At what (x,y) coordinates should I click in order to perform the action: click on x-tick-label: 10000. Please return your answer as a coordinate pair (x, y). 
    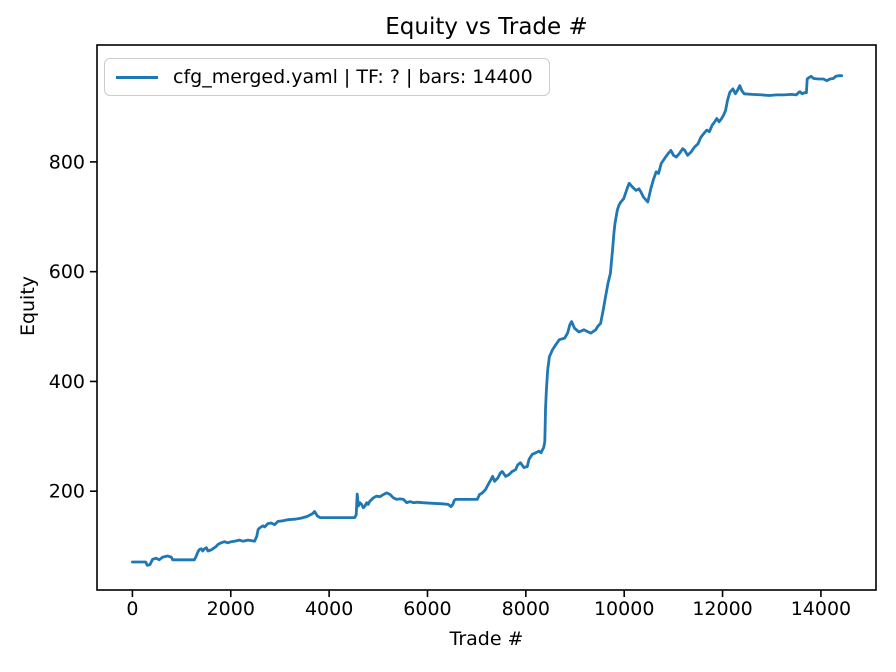
    Looking at the image, I should click on (624, 609).